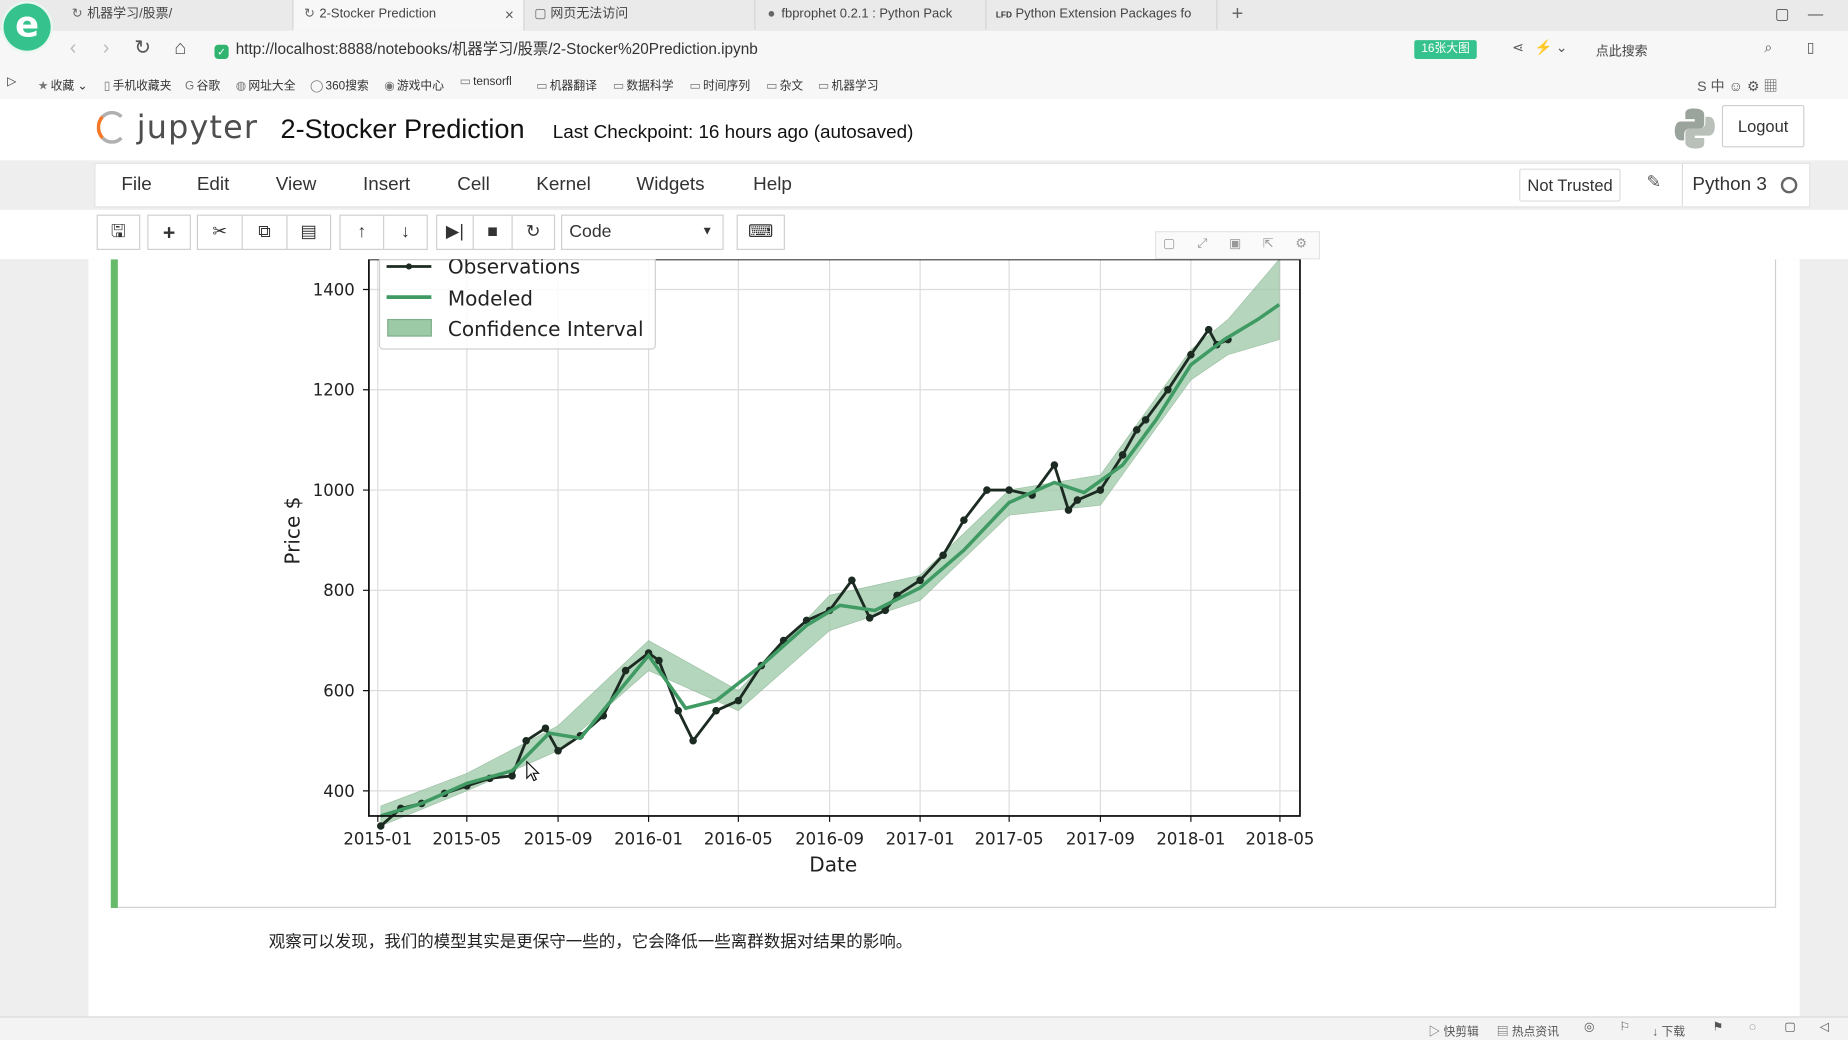 This screenshot has width=1848, height=1040. What do you see at coordinates (1301, 244) in the screenshot?
I see `settings-gear-icon: ⚙` at bounding box center [1301, 244].